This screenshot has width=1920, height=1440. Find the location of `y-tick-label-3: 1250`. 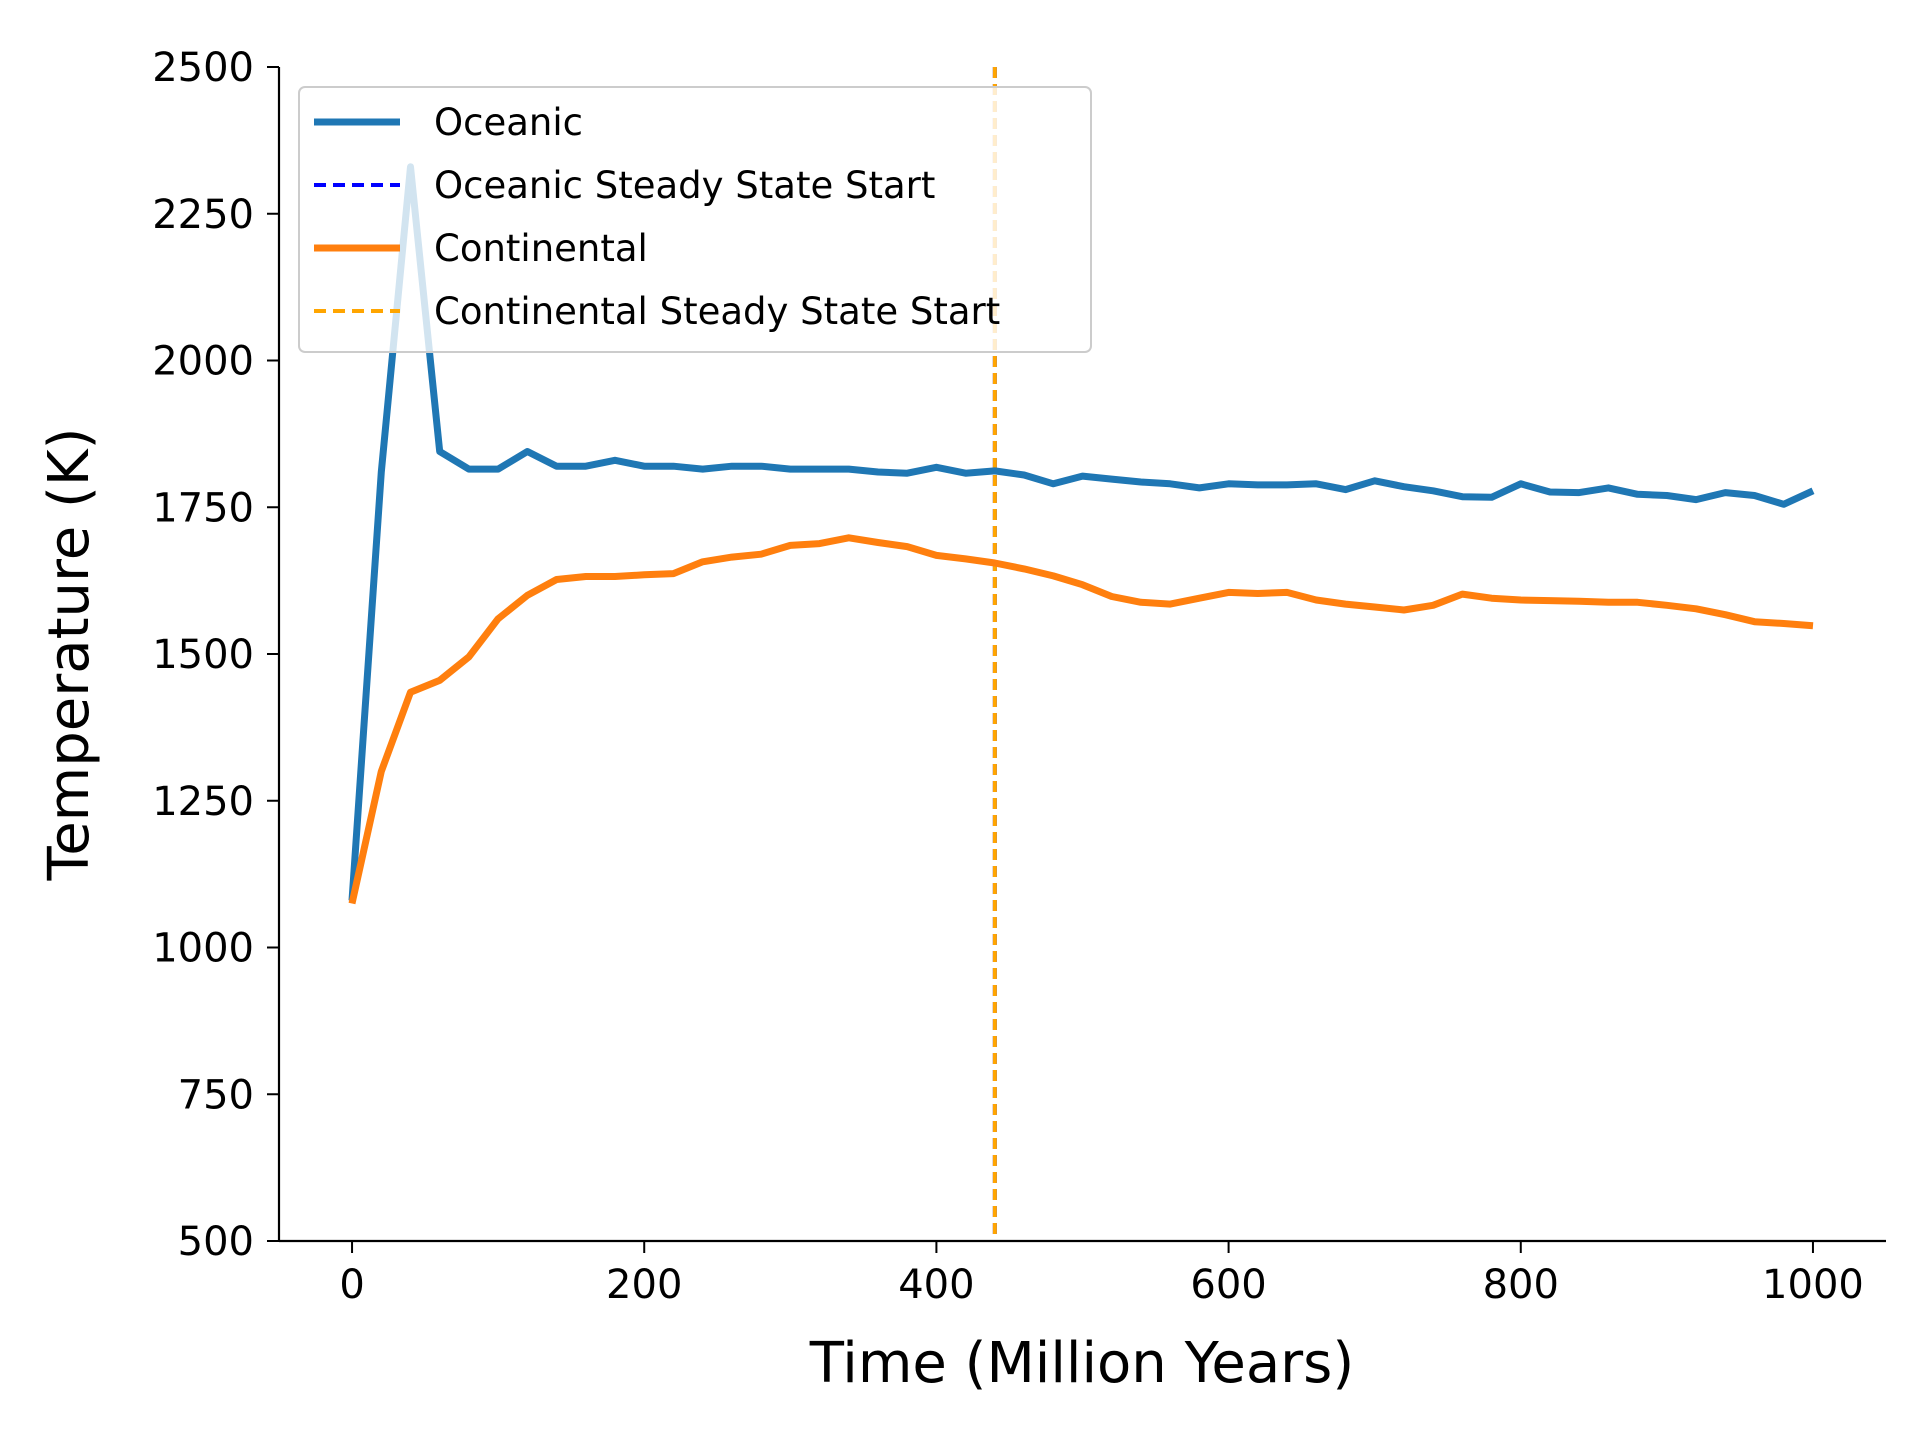

y-tick-label-3: 1250 is located at coordinates (203, 802).